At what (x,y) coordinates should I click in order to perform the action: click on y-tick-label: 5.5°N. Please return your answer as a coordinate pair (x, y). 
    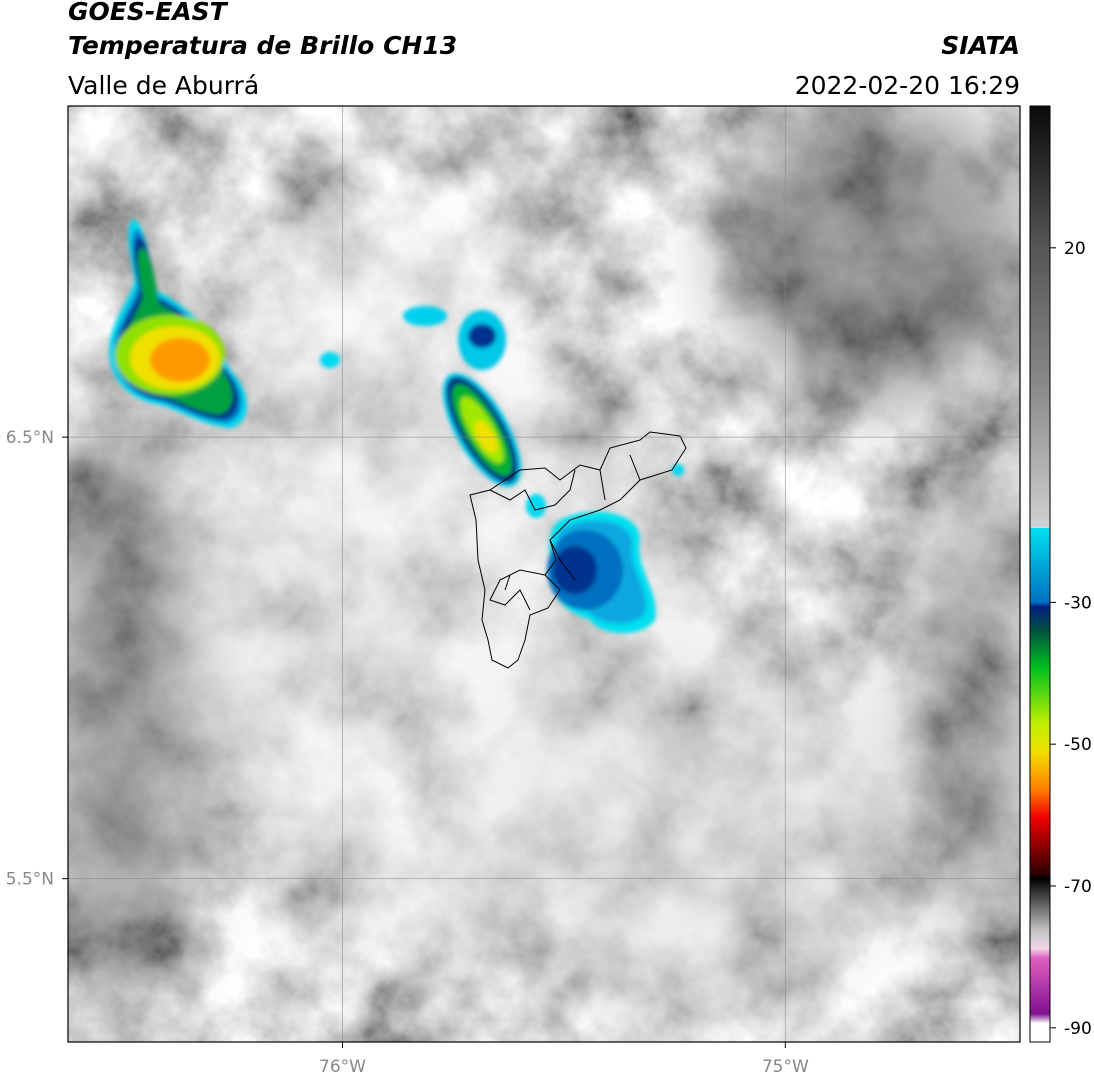
    Looking at the image, I should click on (30, 880).